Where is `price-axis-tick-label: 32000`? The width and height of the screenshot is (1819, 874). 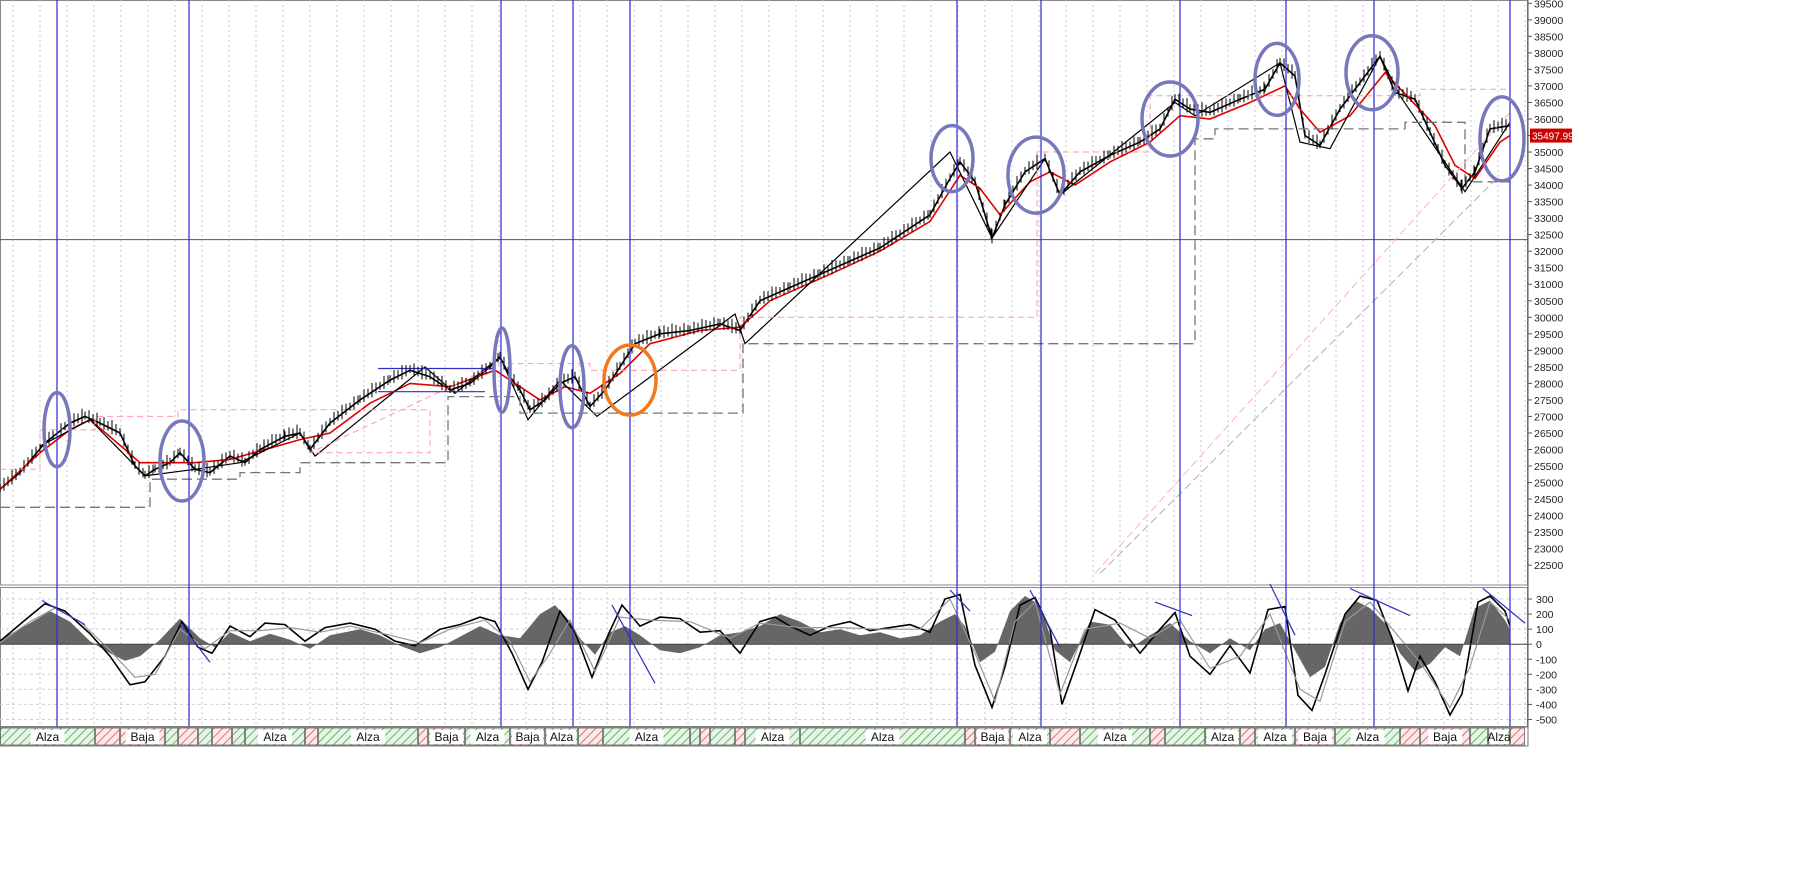
price-axis-tick-label: 32000 is located at coordinates (1548, 252).